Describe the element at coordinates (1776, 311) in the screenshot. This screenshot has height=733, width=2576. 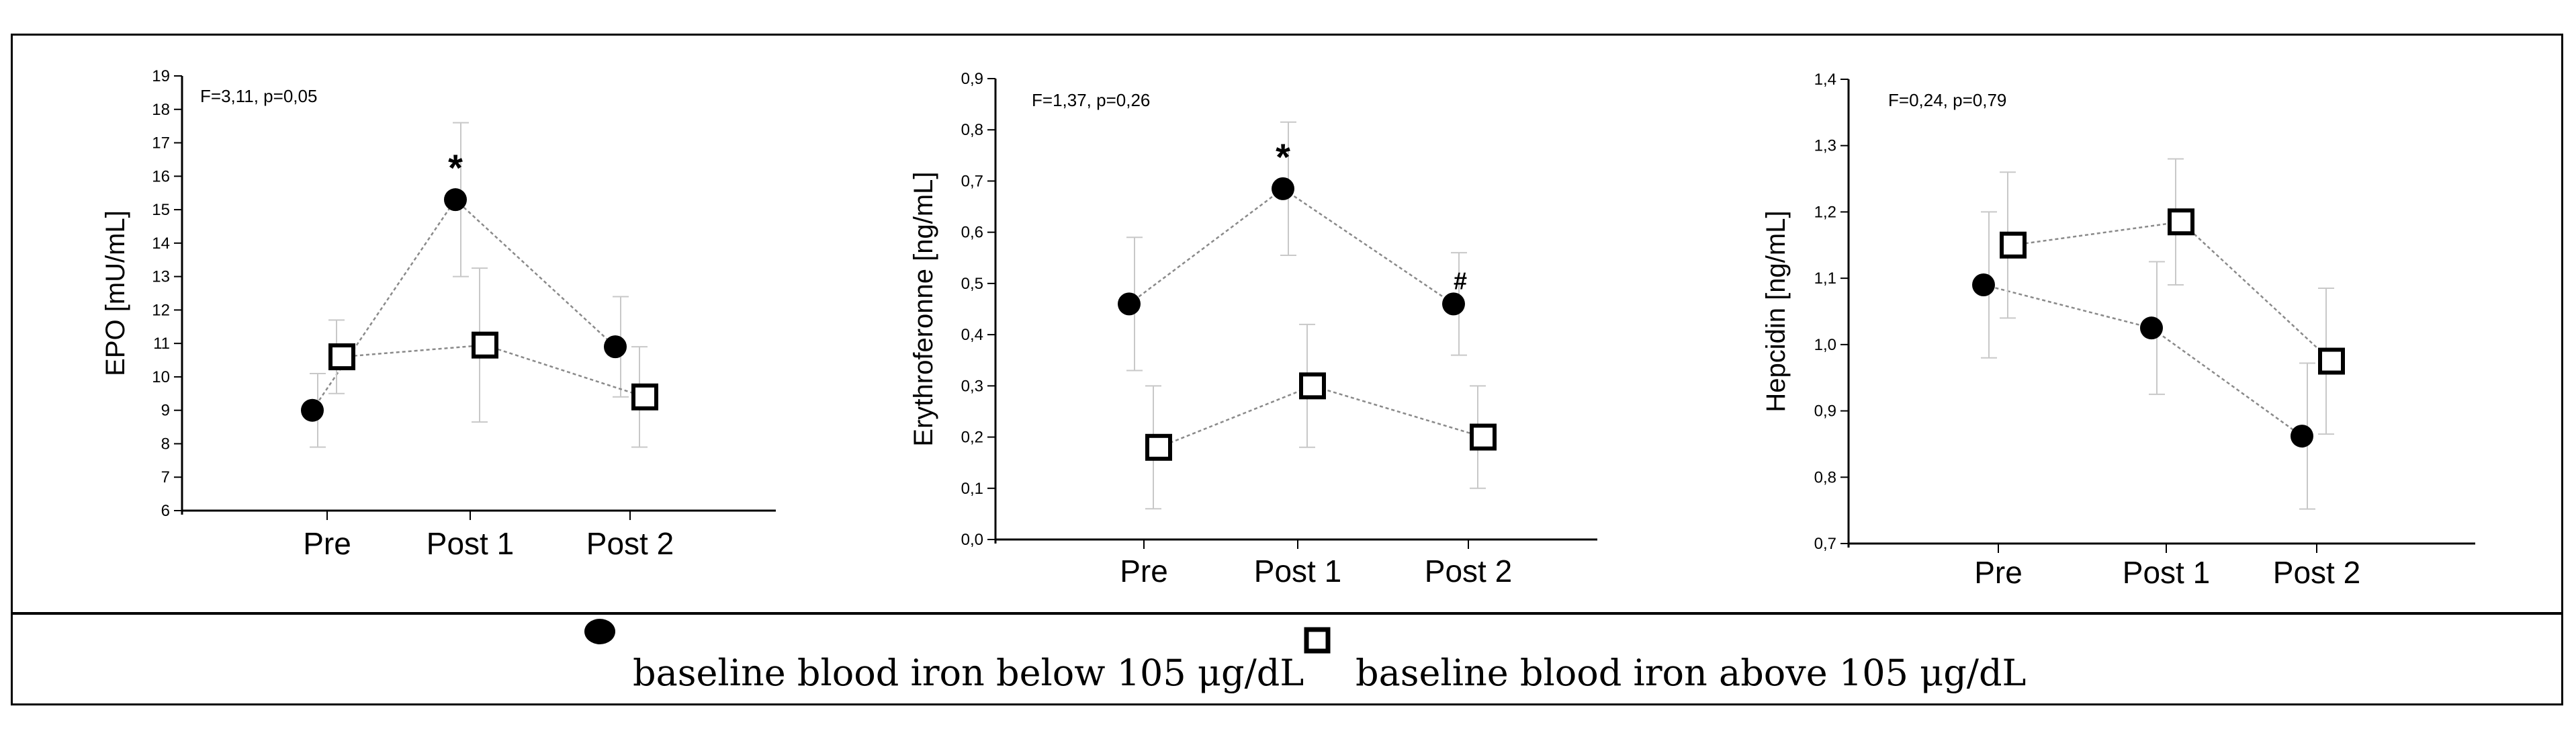
I see `y-axis-label: Hepcidin [ng/mL]` at that location.